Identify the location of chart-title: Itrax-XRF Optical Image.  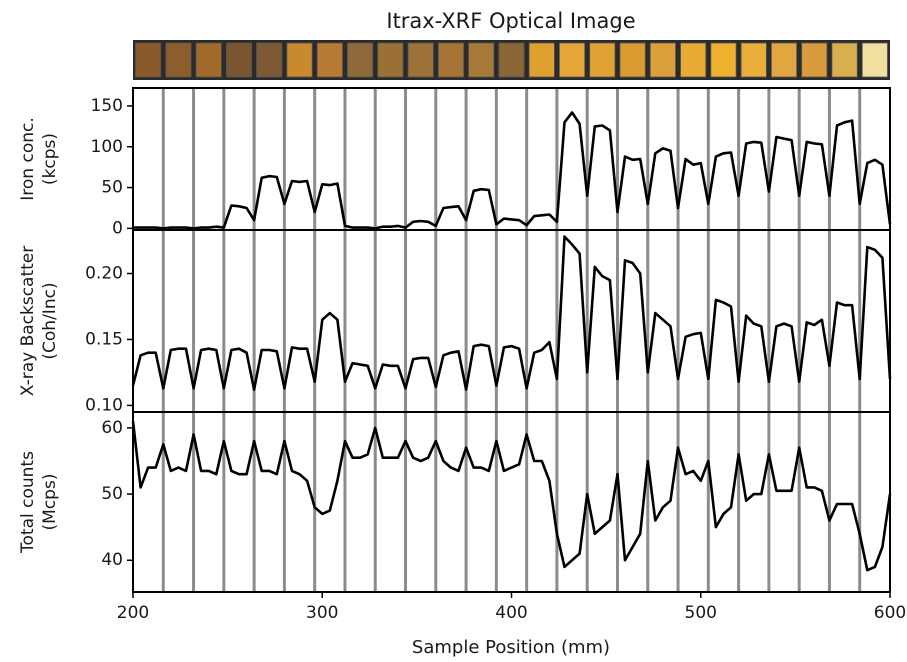
(510, 21).